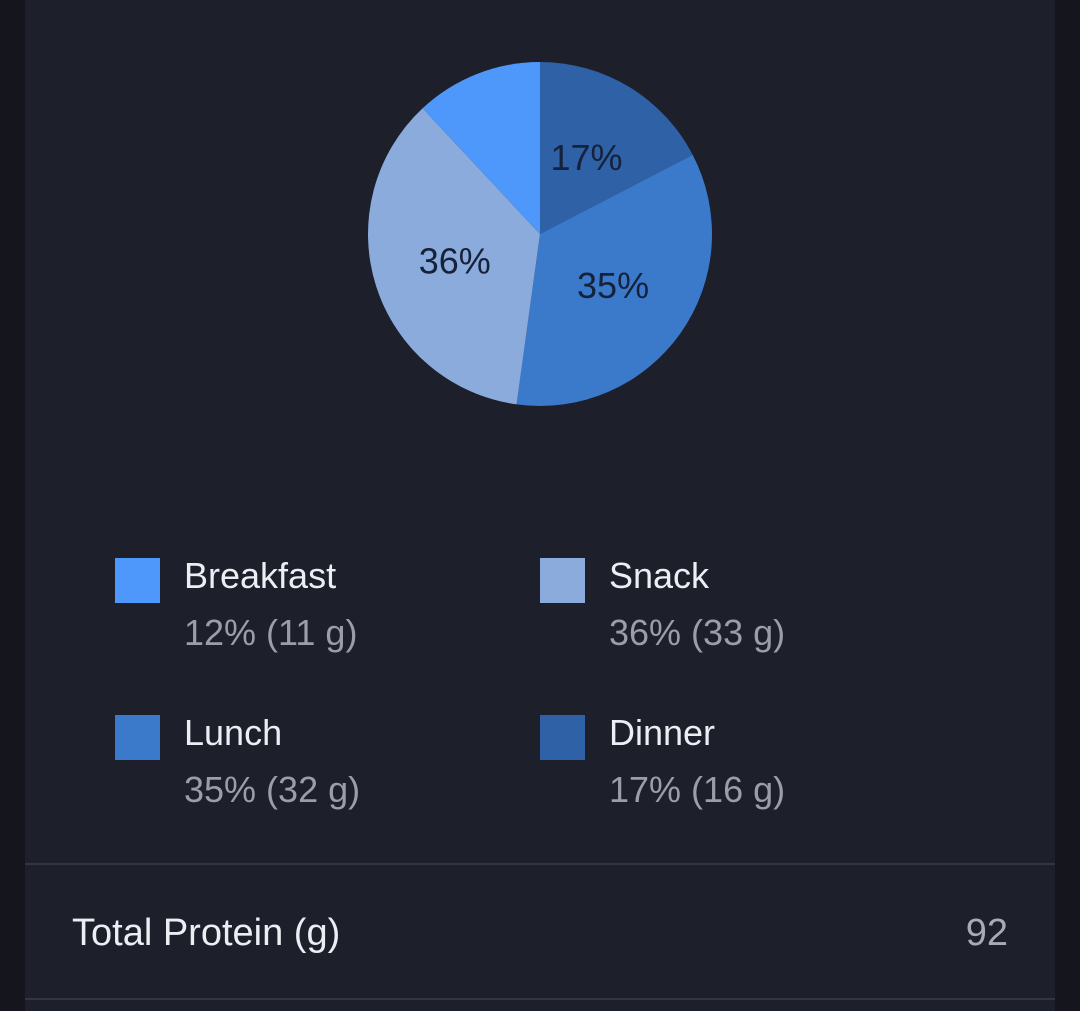 The width and height of the screenshot is (1080, 1011). Describe the element at coordinates (540, 999) in the screenshot. I see `divider-bottom` at that location.